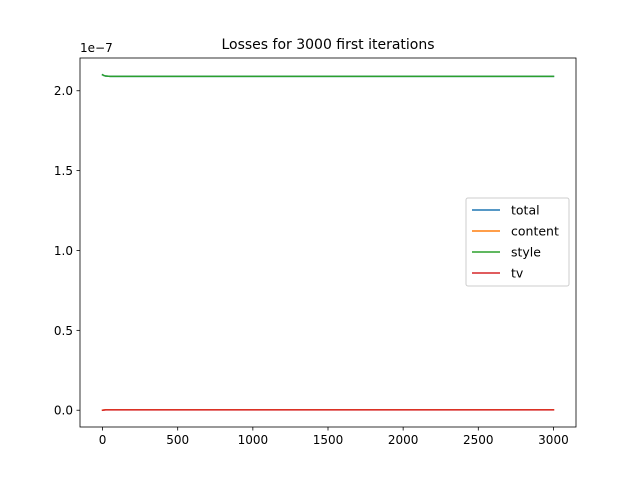  Describe the element at coordinates (553, 440) in the screenshot. I see `x-tick-label-3000: 3000` at that location.